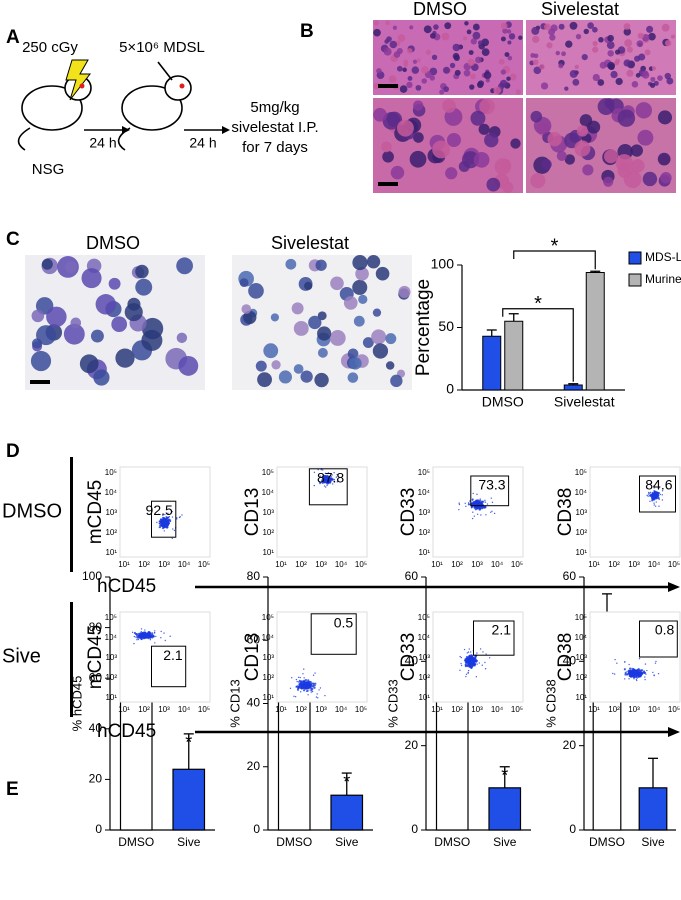  I want to click on treatment: 5mg/kg, so click(274, 107).